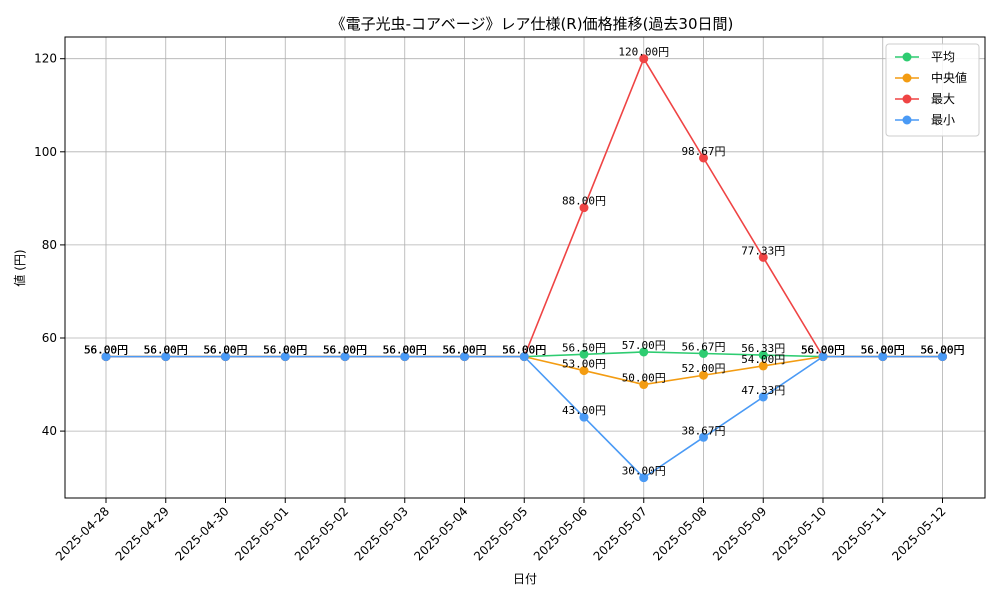 This screenshot has width=1000, height=600. Describe the element at coordinates (739, 533) in the screenshot. I see `x-tick-label: 2025-05-09` at that location.